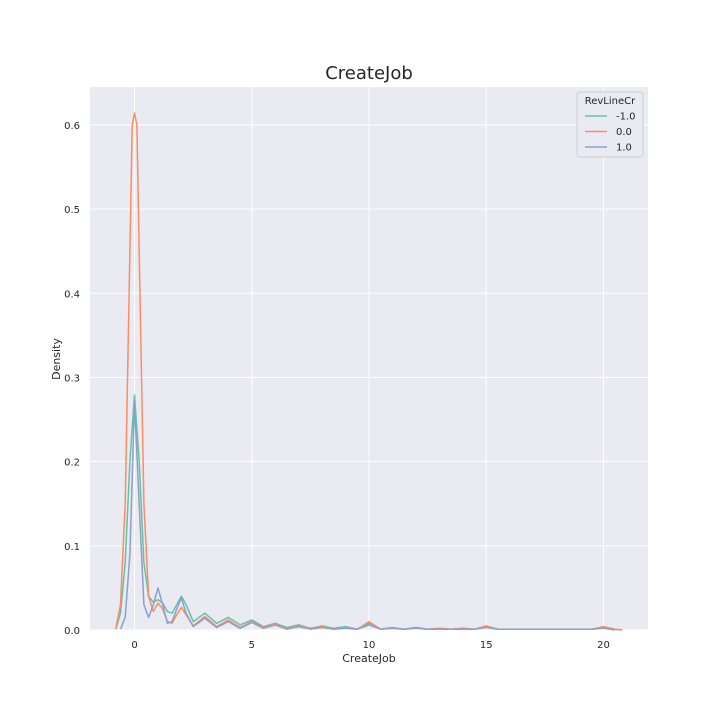 This screenshot has height=720, width=720. Describe the element at coordinates (72, 631) in the screenshot. I see `y-tick-label: 0.0` at that location.